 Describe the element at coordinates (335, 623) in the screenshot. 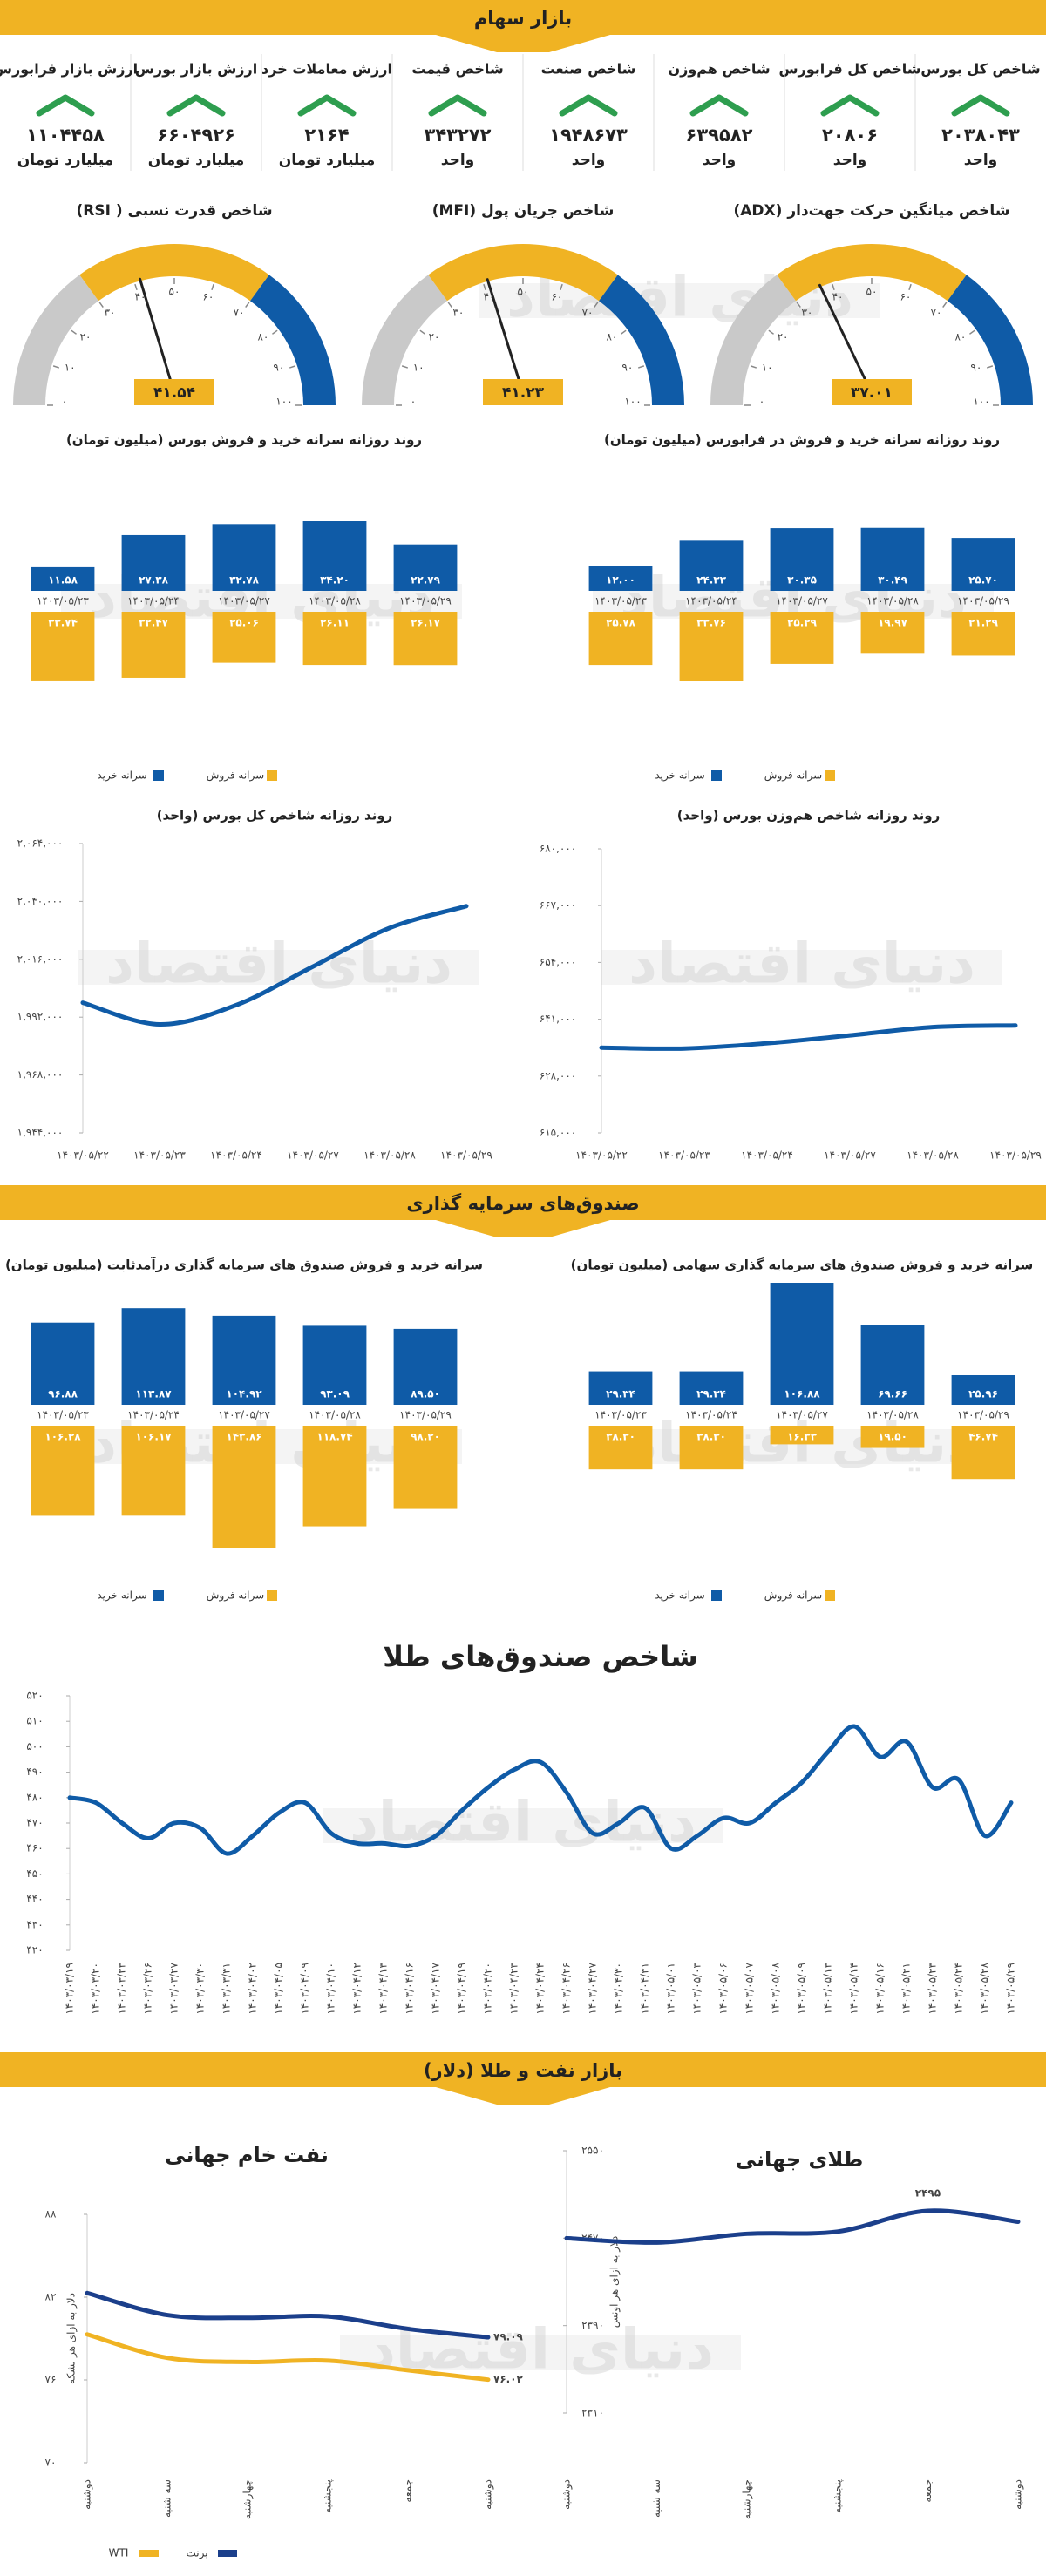

I see `bar-value-label: ۲۶.۱۱` at that location.